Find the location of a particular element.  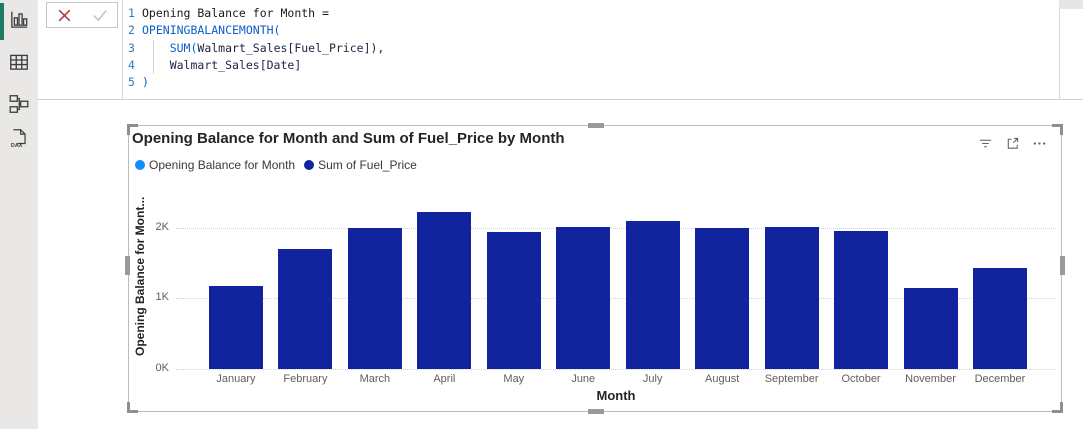

line-number: 1 is located at coordinates (131, 13).